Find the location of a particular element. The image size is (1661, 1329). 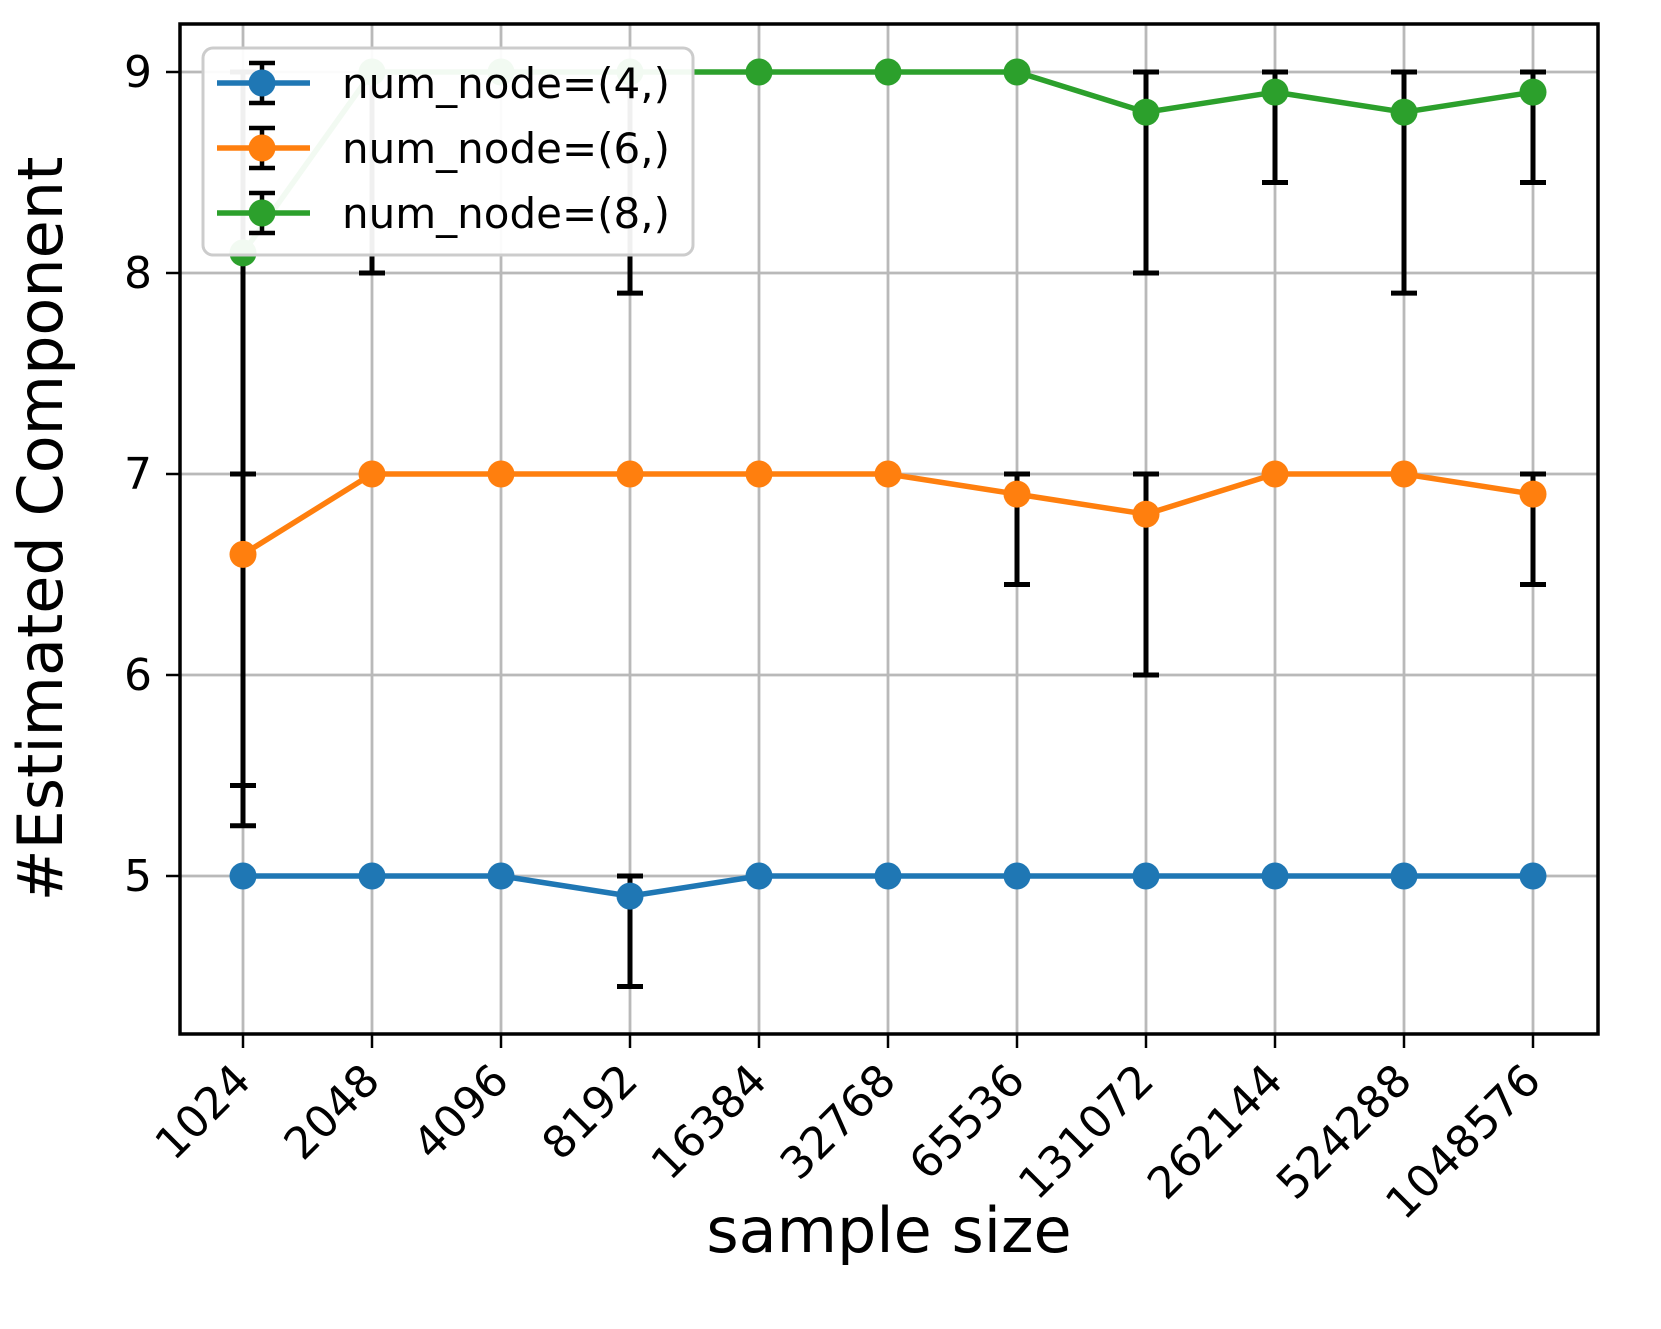

y-axis-label: #Estimated Component is located at coordinates (40, 529).